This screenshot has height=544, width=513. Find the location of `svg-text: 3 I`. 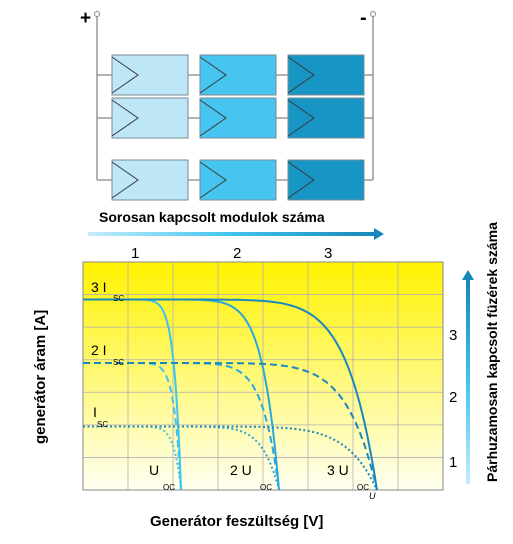

svg-text: 3 I is located at coordinates (99, 287).